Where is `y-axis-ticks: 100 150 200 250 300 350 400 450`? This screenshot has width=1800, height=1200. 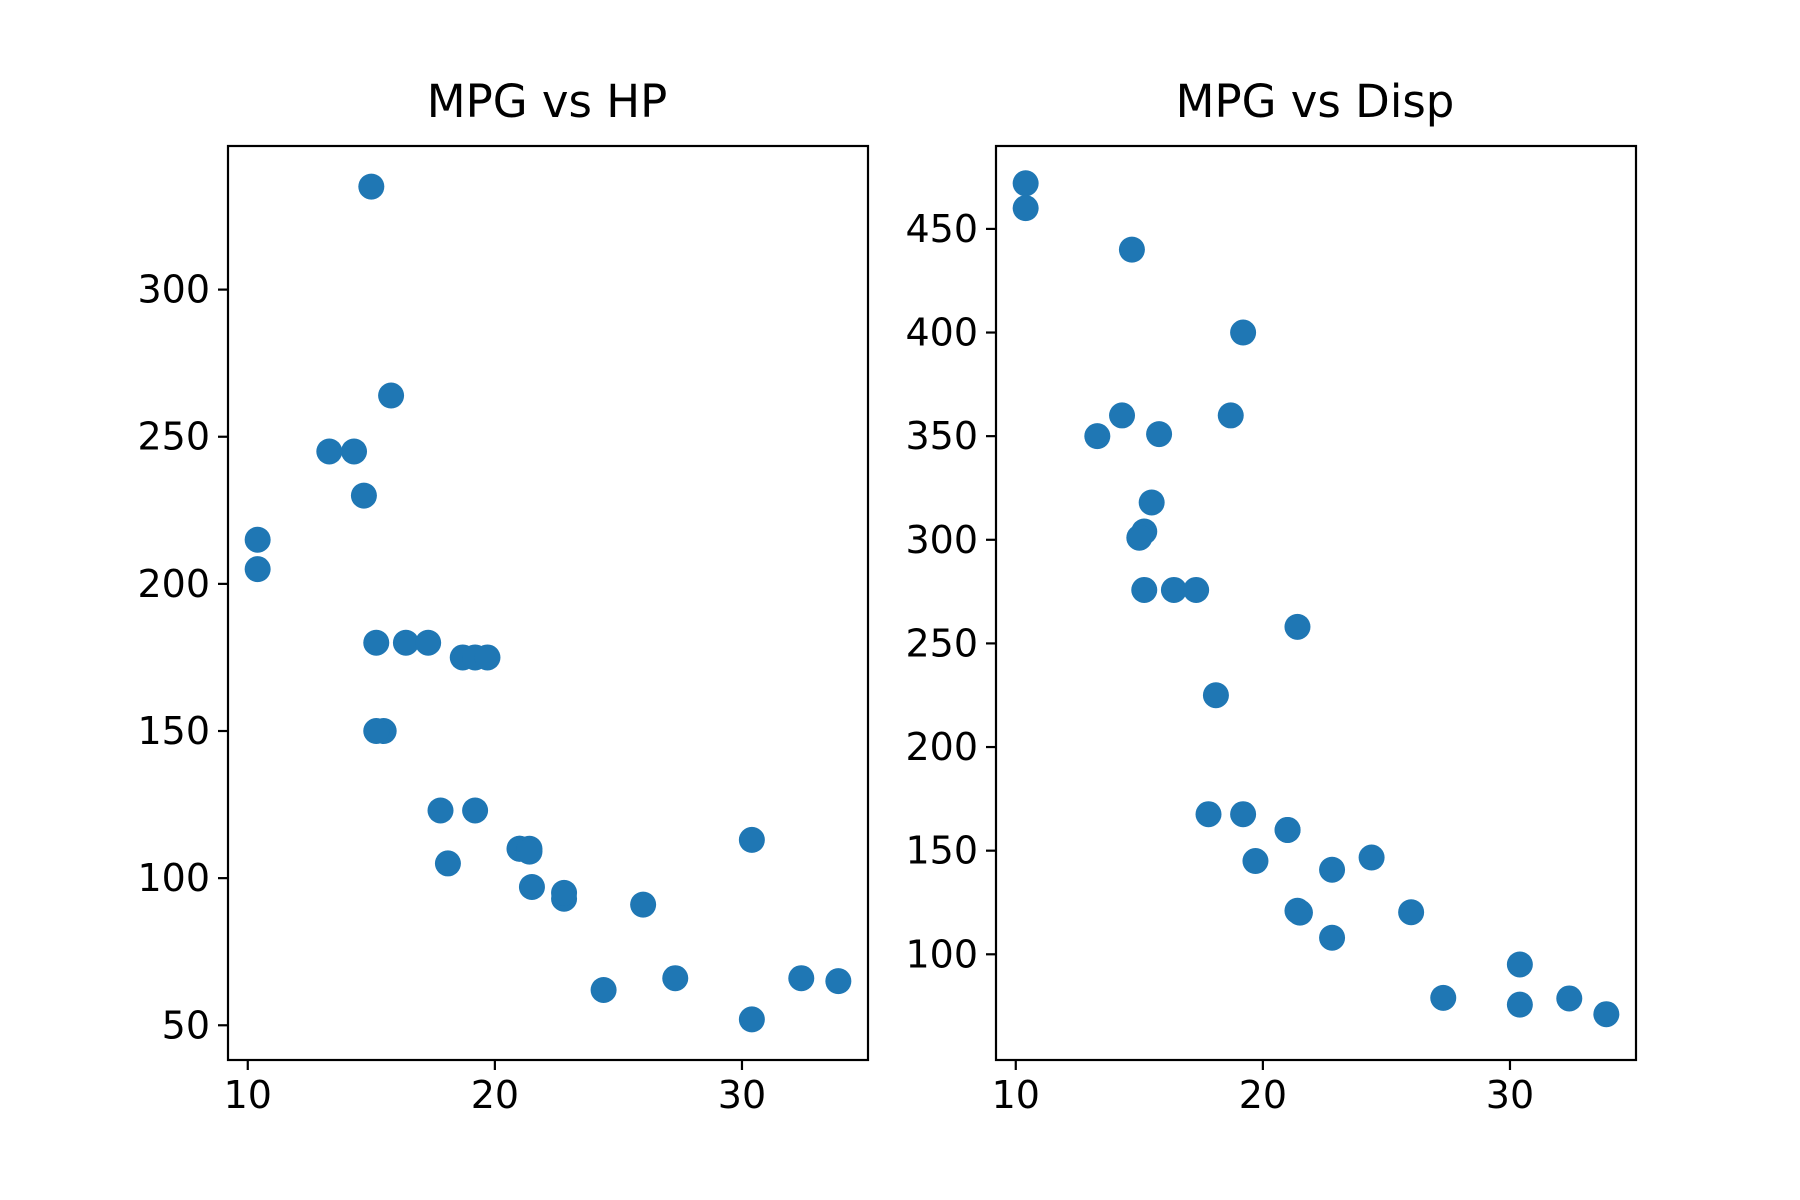 y-axis-ticks: 100 150 200 250 300 350 400 450 is located at coordinates (950, 591).